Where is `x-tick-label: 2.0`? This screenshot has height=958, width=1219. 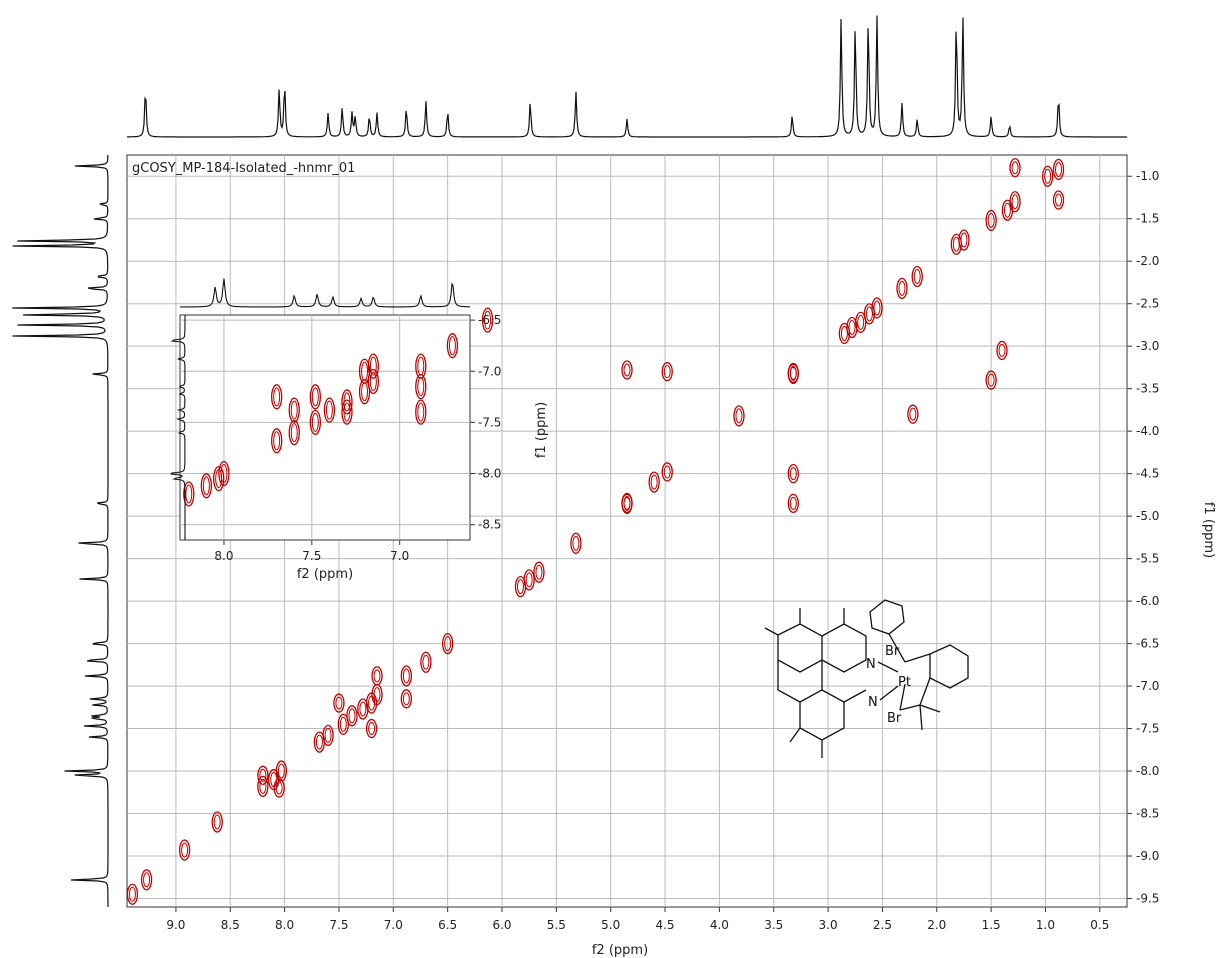
x-tick-label: 2.0 is located at coordinates (936, 925).